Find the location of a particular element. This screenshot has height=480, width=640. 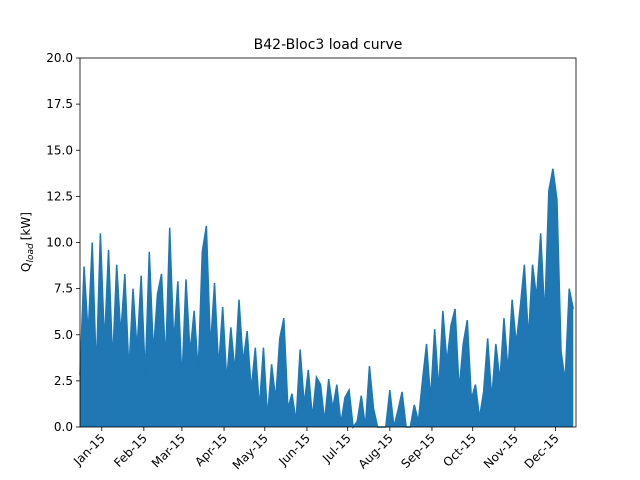

x-tick-label: Feb-15 is located at coordinates (130, 450).